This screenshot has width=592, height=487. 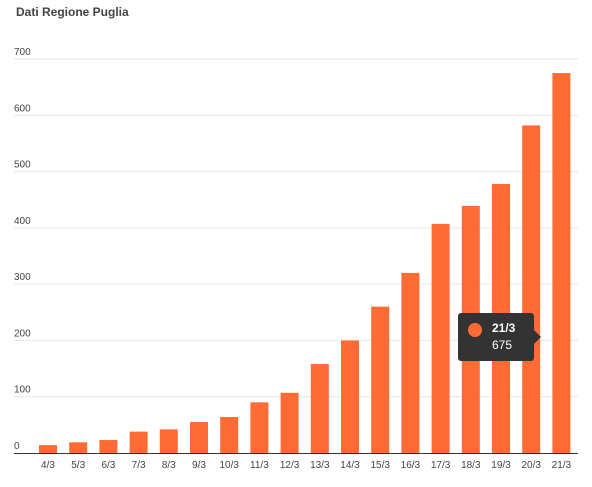 What do you see at coordinates (501, 465) in the screenshot?
I see `x-tick-label: 19/3` at bounding box center [501, 465].